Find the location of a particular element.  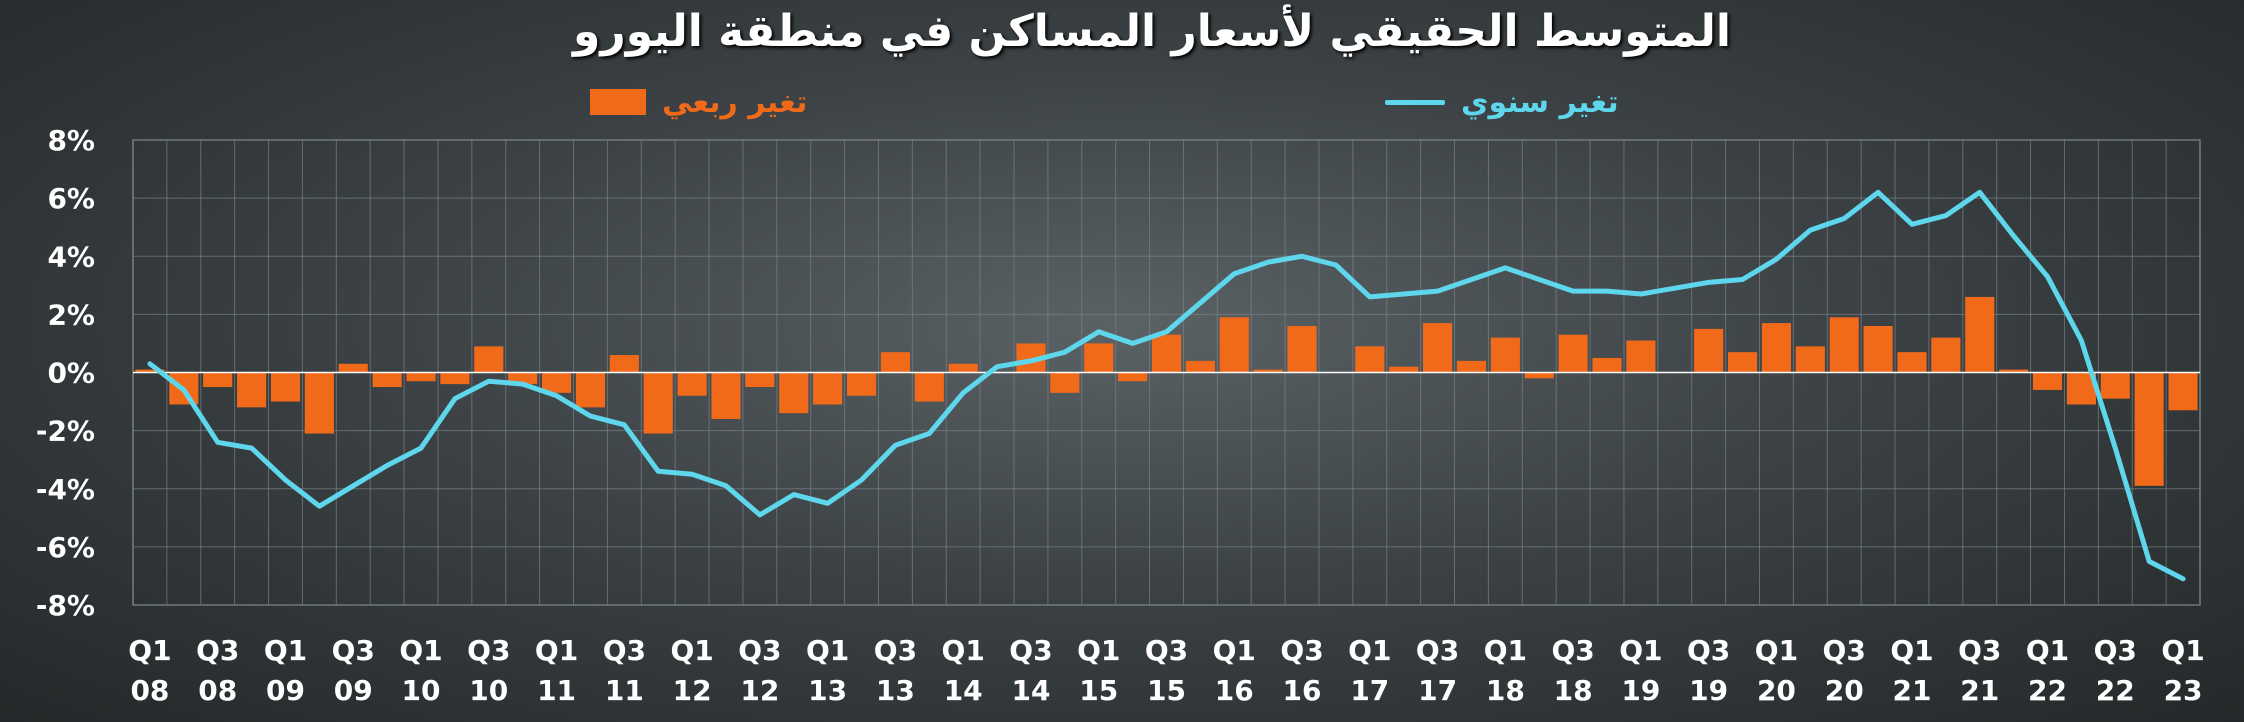

y-tick-label: 6% is located at coordinates (71, 198).